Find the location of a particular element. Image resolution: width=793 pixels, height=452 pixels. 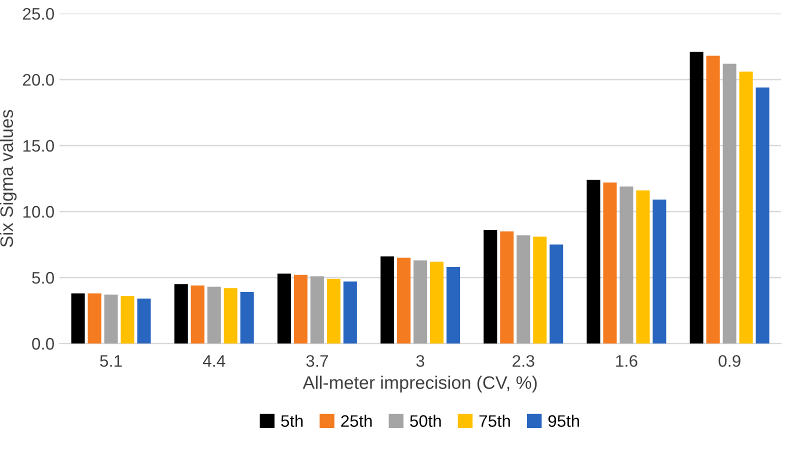

x-tick-label: 1.6 is located at coordinates (627, 361).